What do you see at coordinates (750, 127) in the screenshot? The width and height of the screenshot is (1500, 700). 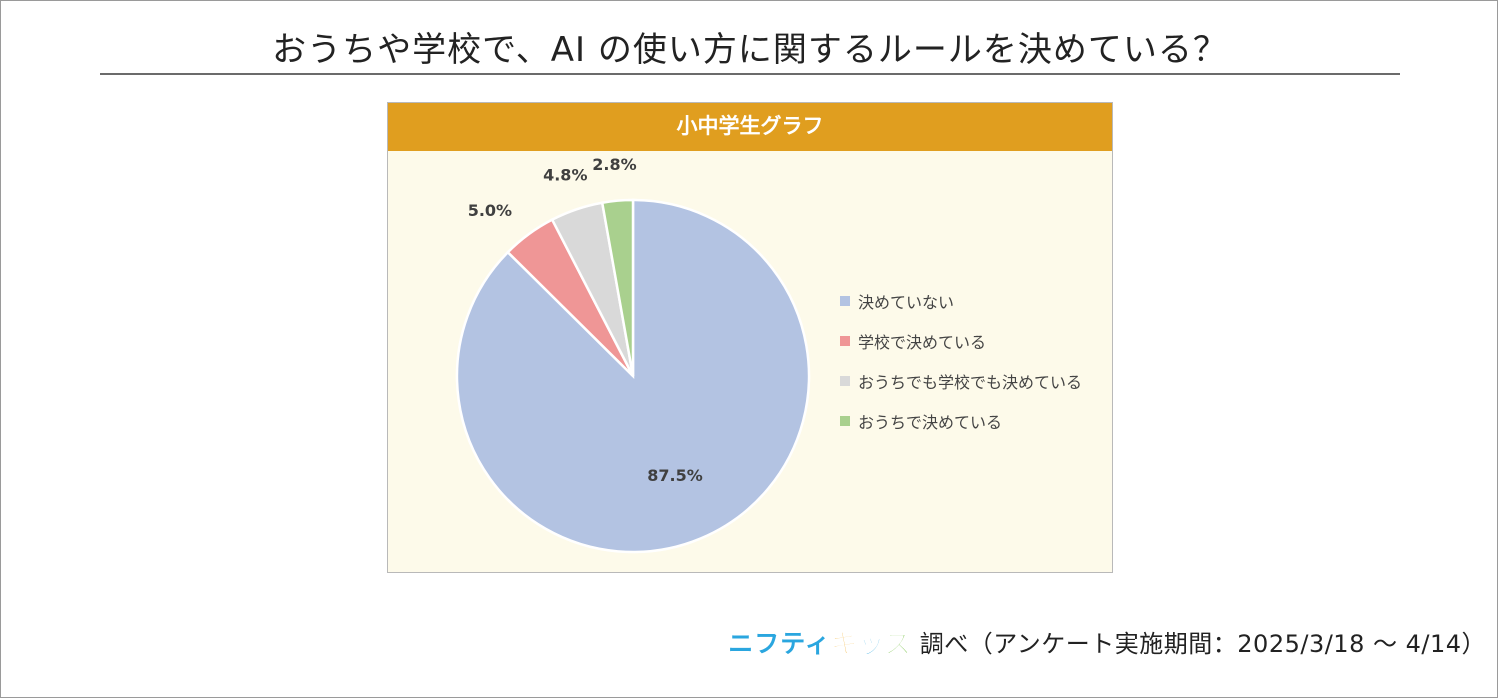 I see `chart-title: 小中学生グラフ` at bounding box center [750, 127].